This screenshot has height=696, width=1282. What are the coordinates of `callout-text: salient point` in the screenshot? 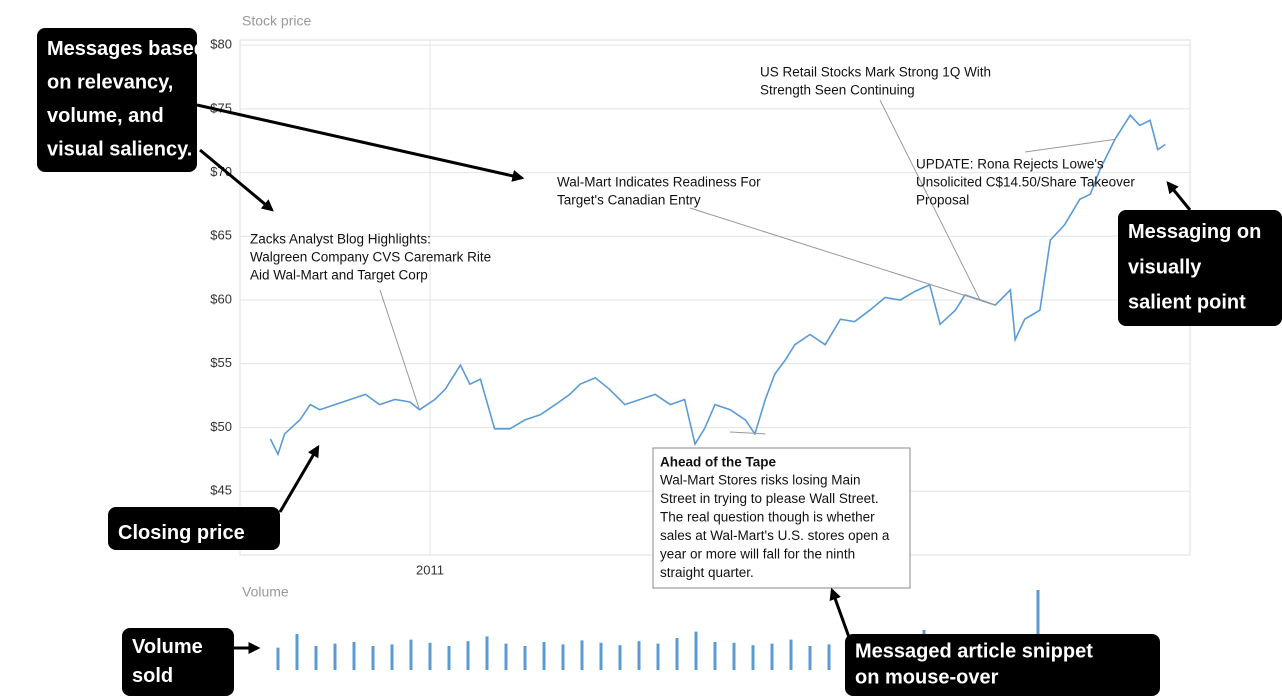 It's located at (1187, 303).